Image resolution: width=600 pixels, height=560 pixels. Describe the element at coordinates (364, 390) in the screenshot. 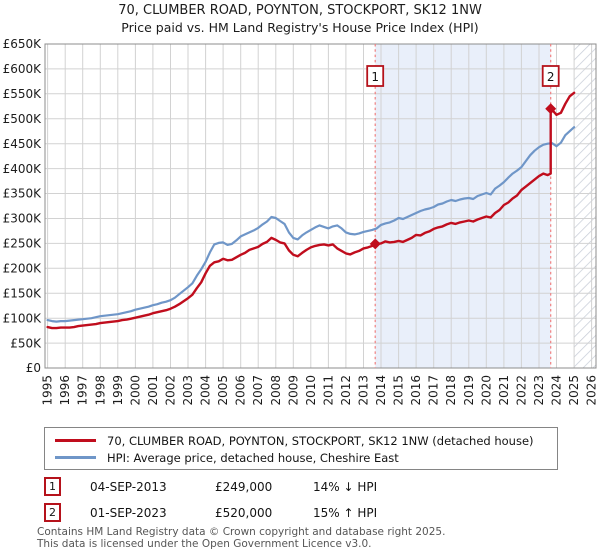

I see `x-tick-label: 2013` at that location.